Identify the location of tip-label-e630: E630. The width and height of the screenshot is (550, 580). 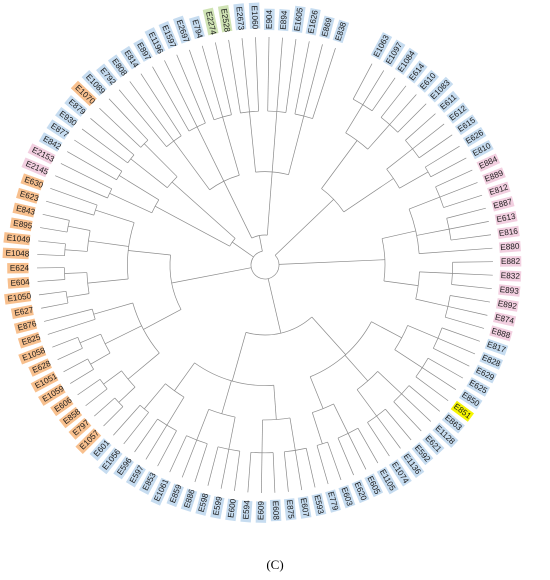
(32, 182).